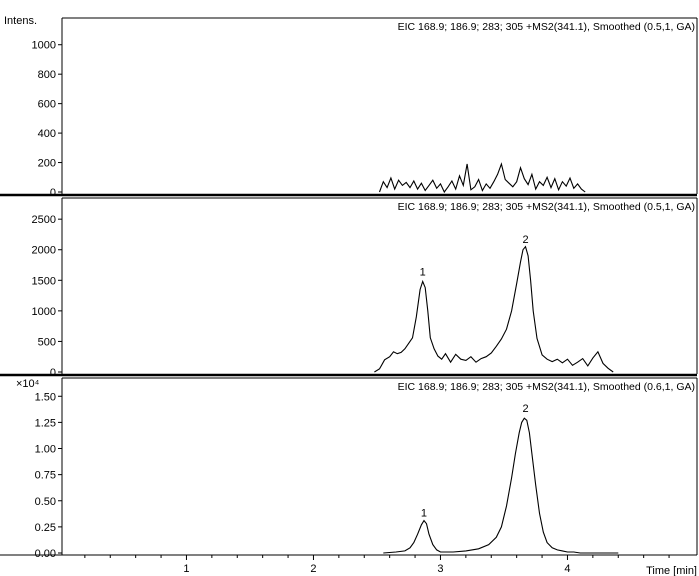 This screenshot has height=576, width=699. I want to click on y-tick-label: 0.25, so click(45, 528).